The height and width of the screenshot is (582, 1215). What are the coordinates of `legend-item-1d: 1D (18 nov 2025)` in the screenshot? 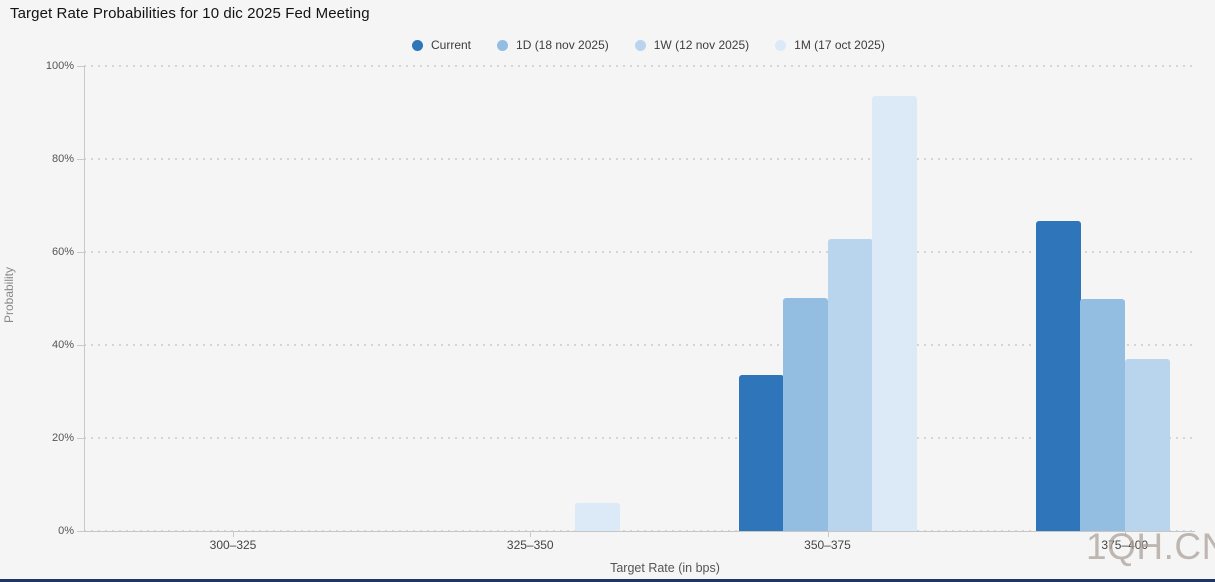 It's located at (553, 45).